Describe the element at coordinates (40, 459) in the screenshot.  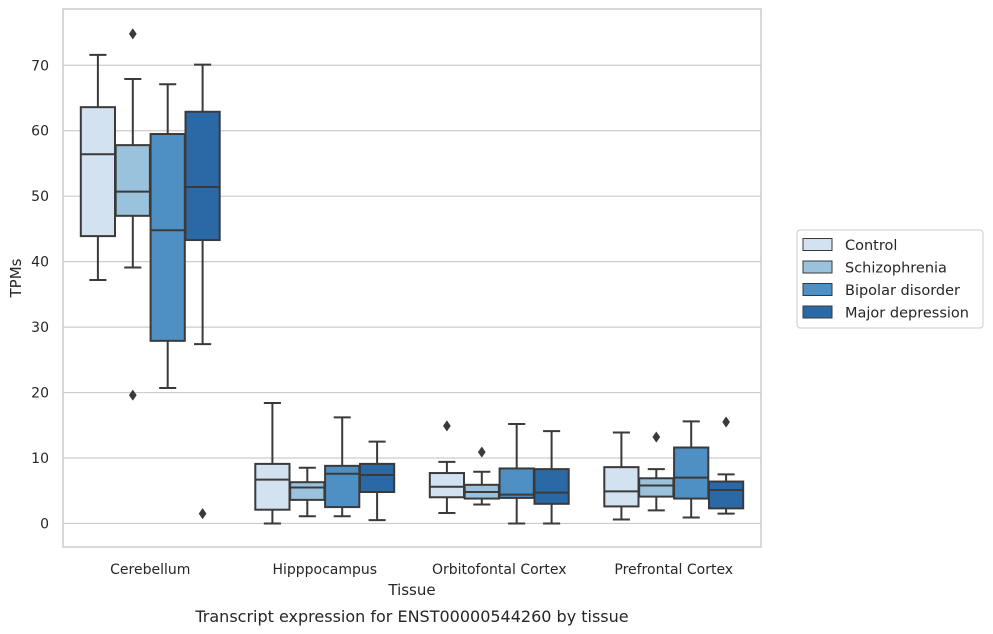
I see `y-tick-label: 10` at that location.